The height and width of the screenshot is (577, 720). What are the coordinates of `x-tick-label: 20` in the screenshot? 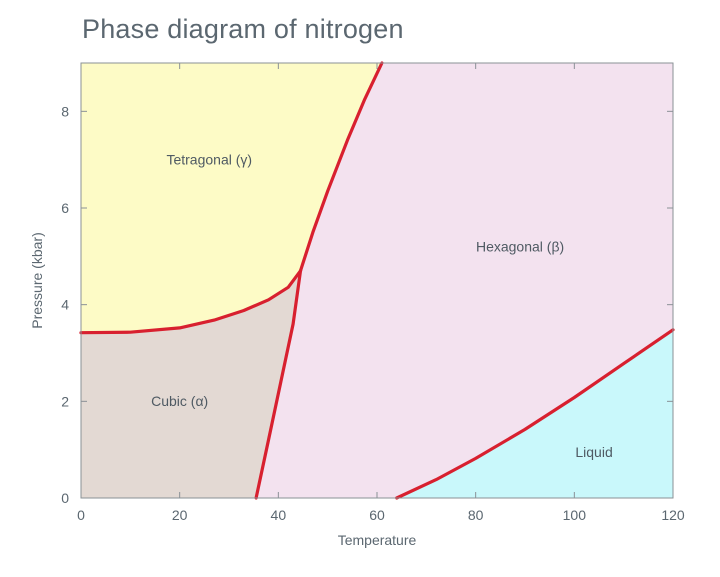 It's located at (180, 515).